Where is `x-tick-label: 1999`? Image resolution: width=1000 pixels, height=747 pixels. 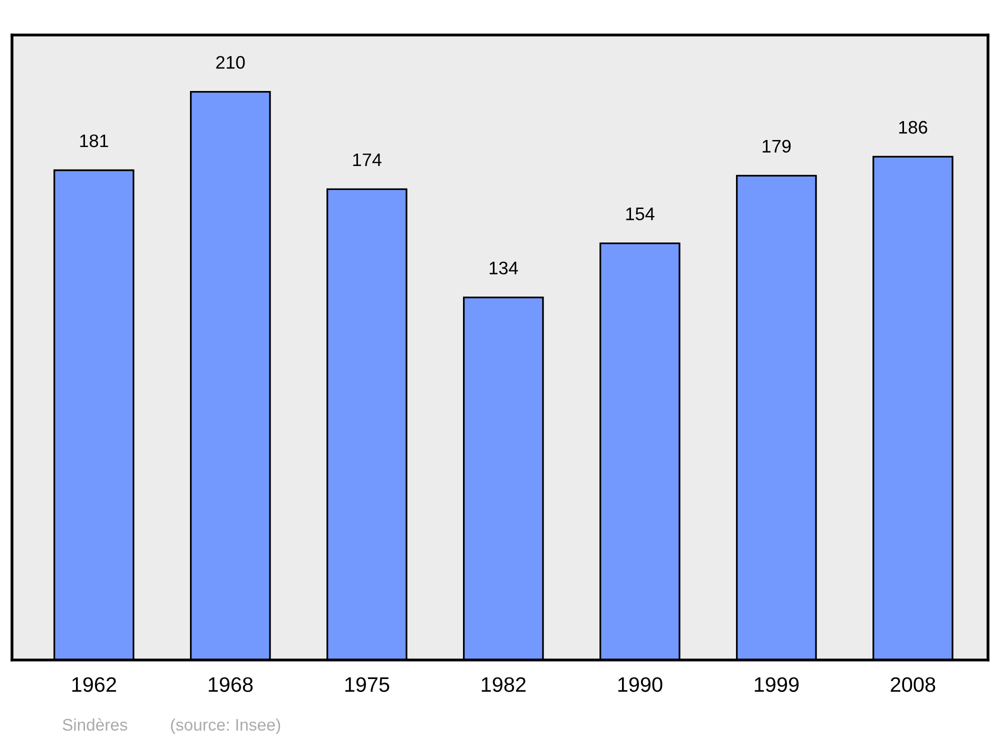 x-tick-label: 1999 is located at coordinates (776, 684).